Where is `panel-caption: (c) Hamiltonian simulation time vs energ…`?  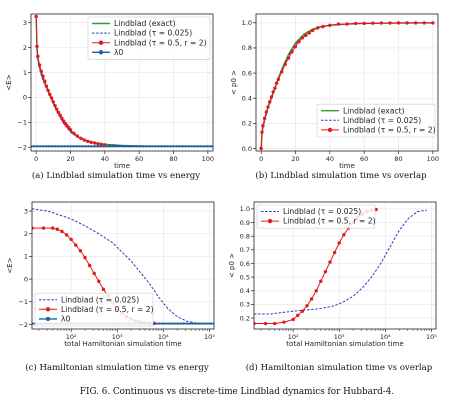
panel-caption: (c) Hamiltonian simulation time vs energ… is located at coordinates (117, 367).